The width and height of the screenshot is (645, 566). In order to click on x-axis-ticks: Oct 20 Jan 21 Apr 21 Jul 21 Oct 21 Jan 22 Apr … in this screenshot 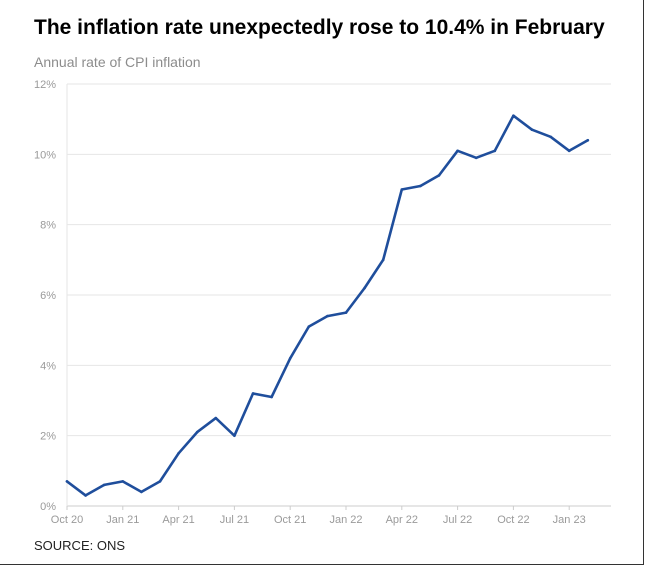, I will do `click(318, 516)`.